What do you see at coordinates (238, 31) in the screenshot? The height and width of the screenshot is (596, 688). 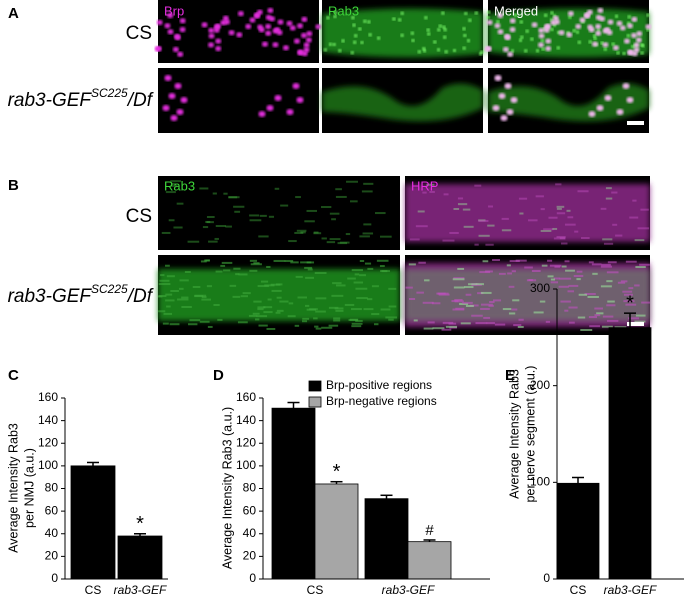 I see `micrograph` at bounding box center [238, 31].